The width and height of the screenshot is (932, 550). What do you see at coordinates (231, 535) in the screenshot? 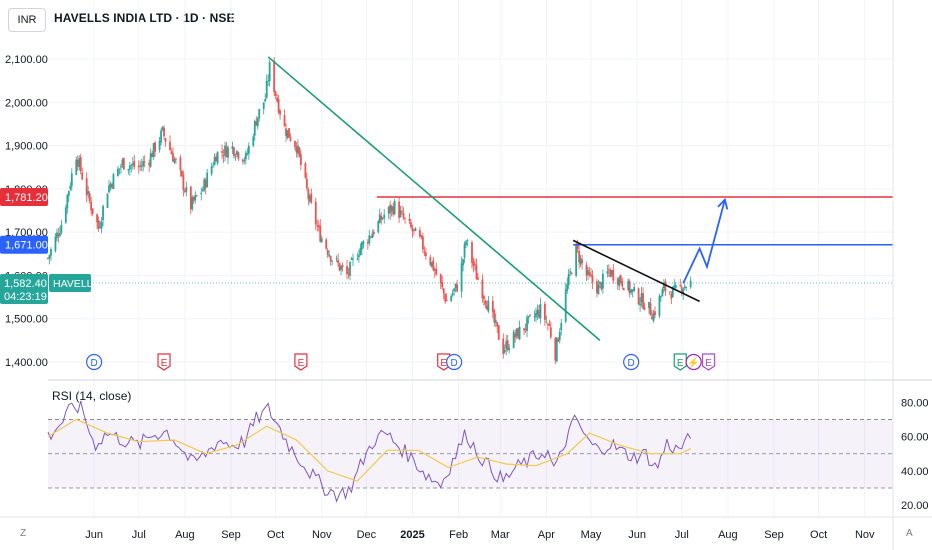
I see `time-tick-label: Sep` at bounding box center [231, 535].